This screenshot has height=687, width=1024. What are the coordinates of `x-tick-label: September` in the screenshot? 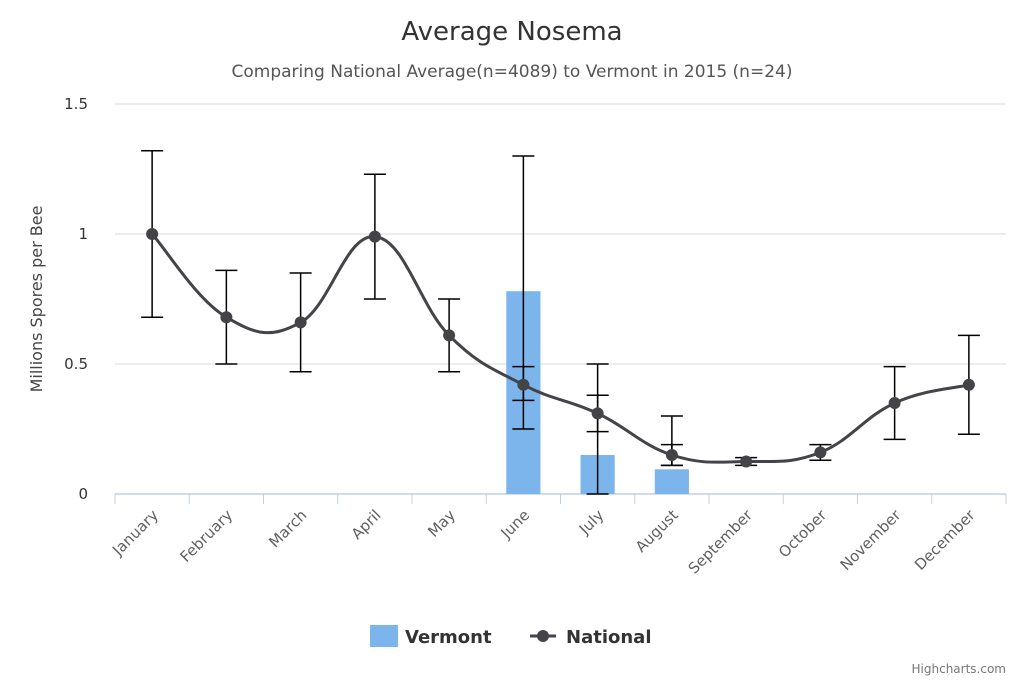 It's located at (721, 542).